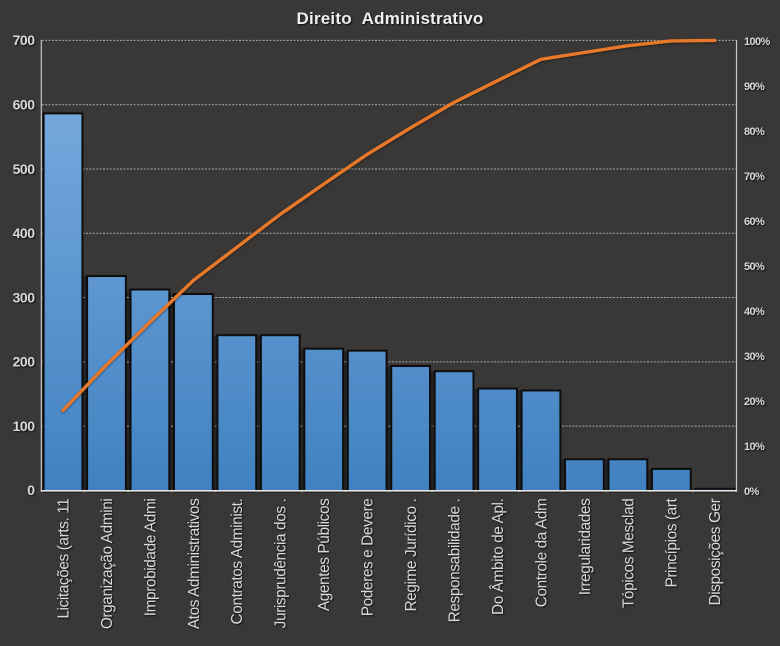 This screenshot has width=780, height=646. What do you see at coordinates (585, 546) in the screenshot?
I see `svg-text: Irregularidades` at bounding box center [585, 546].